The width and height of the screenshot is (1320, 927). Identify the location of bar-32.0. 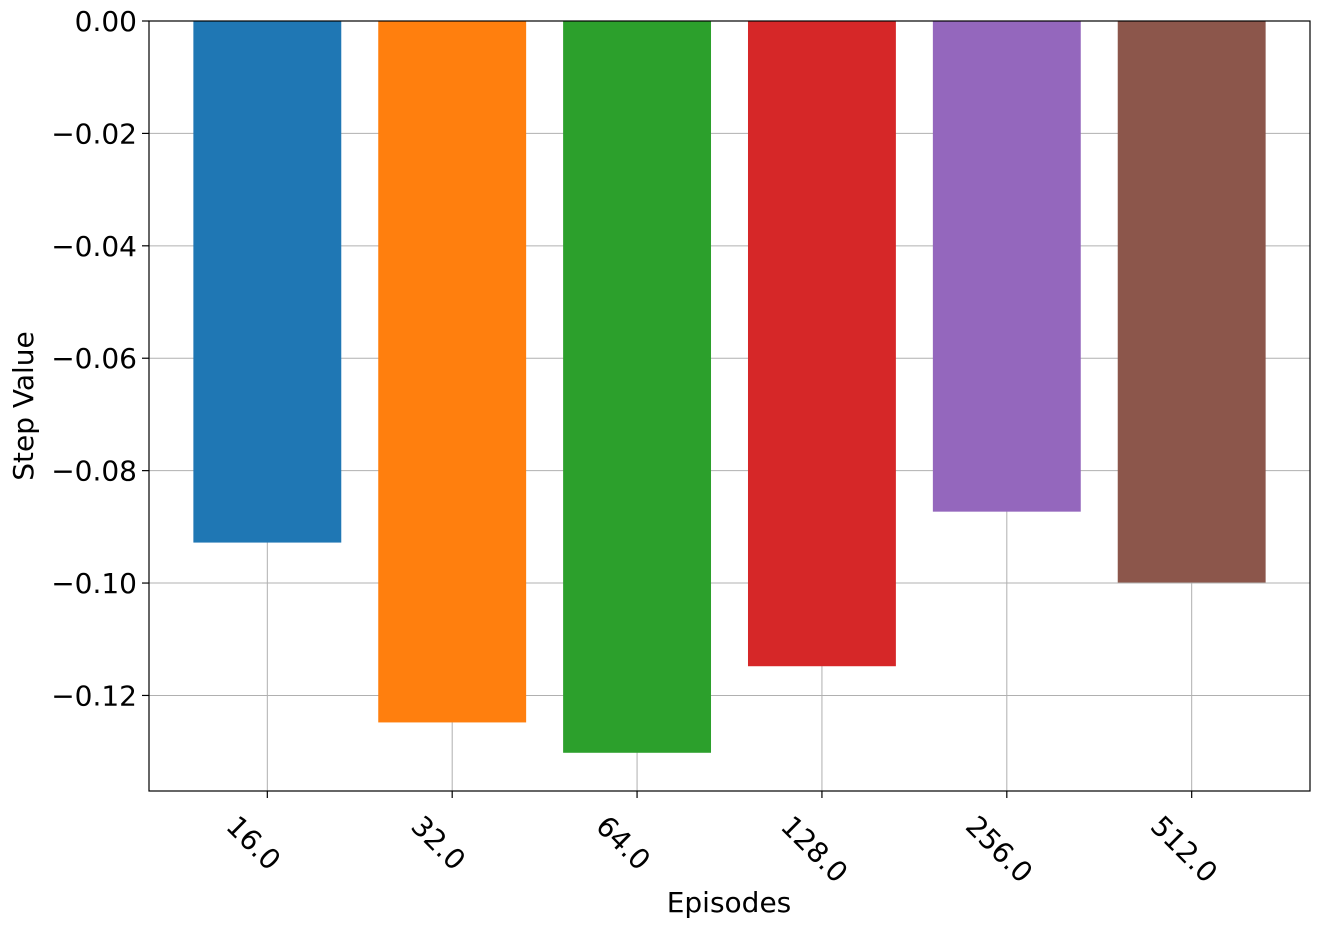
(452, 372).